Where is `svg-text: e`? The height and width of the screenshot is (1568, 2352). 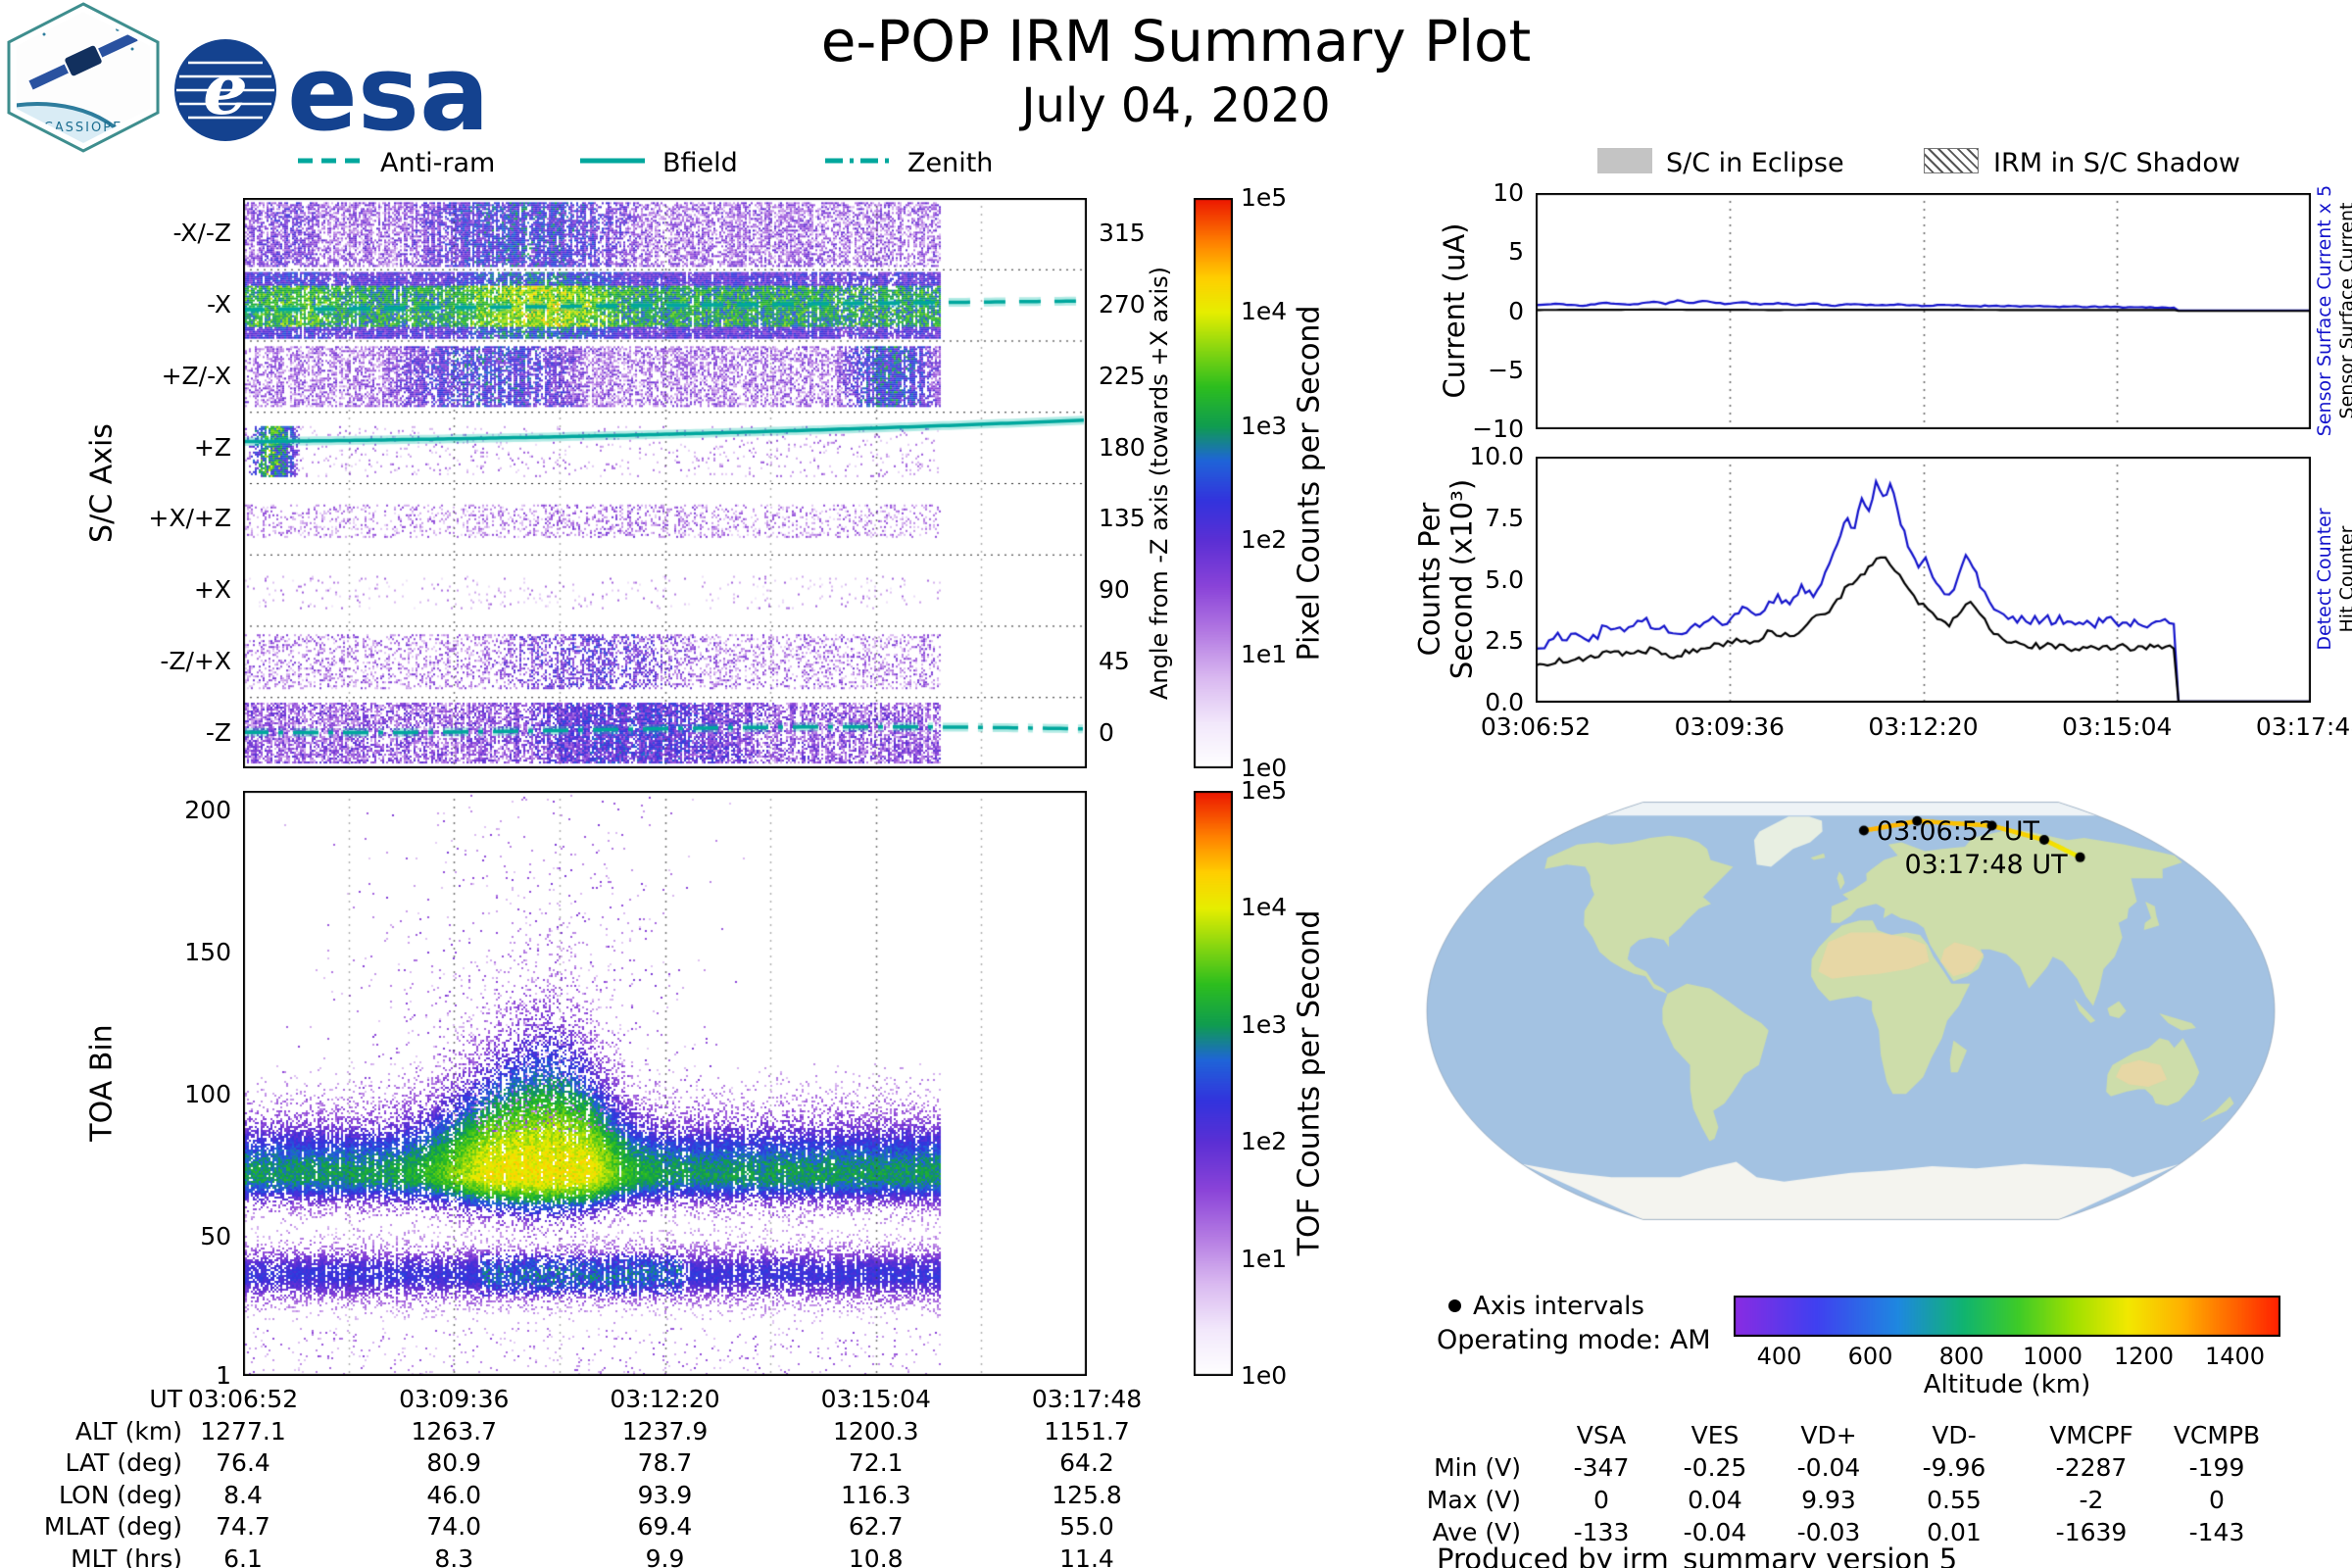 svg-text: e is located at coordinates (225, 88).